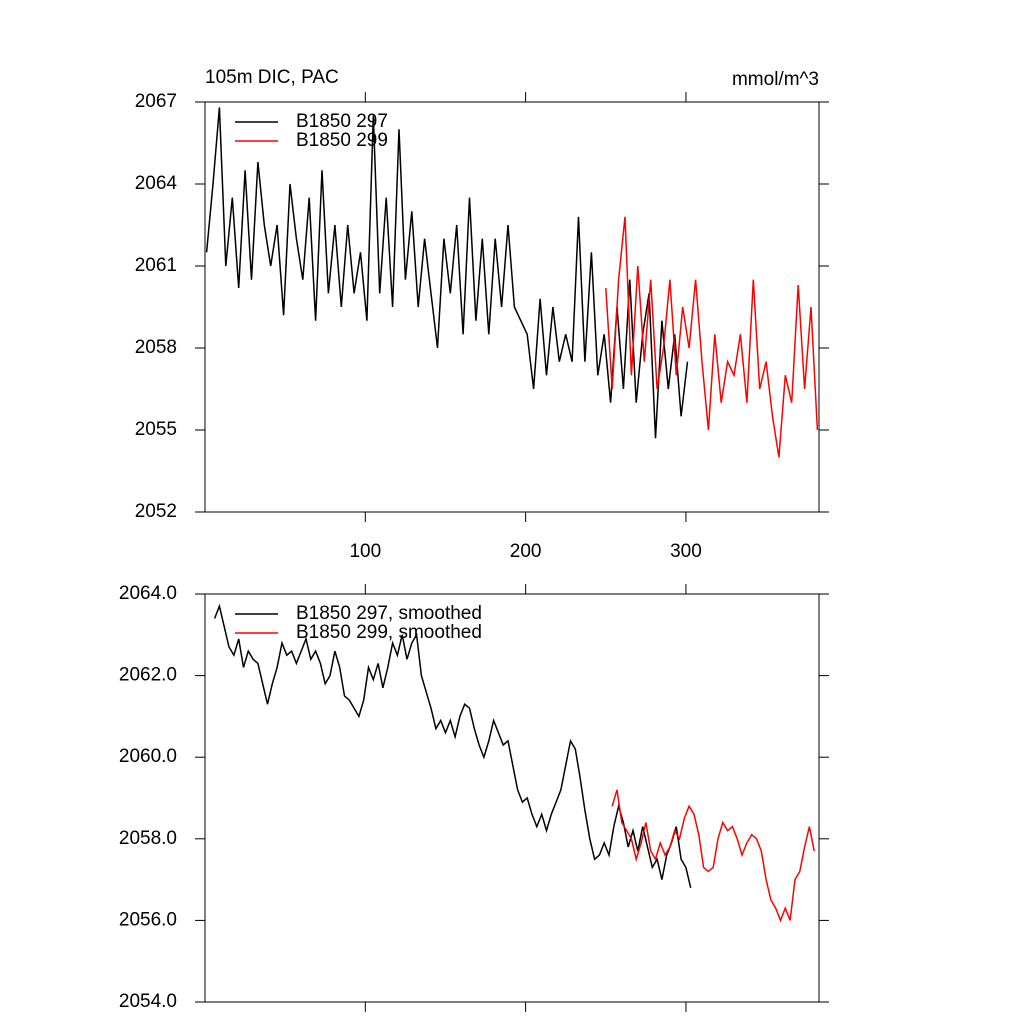 Image resolution: width=1024 pixels, height=1029 pixels. I want to click on x-tick-label: 200, so click(526, 551).